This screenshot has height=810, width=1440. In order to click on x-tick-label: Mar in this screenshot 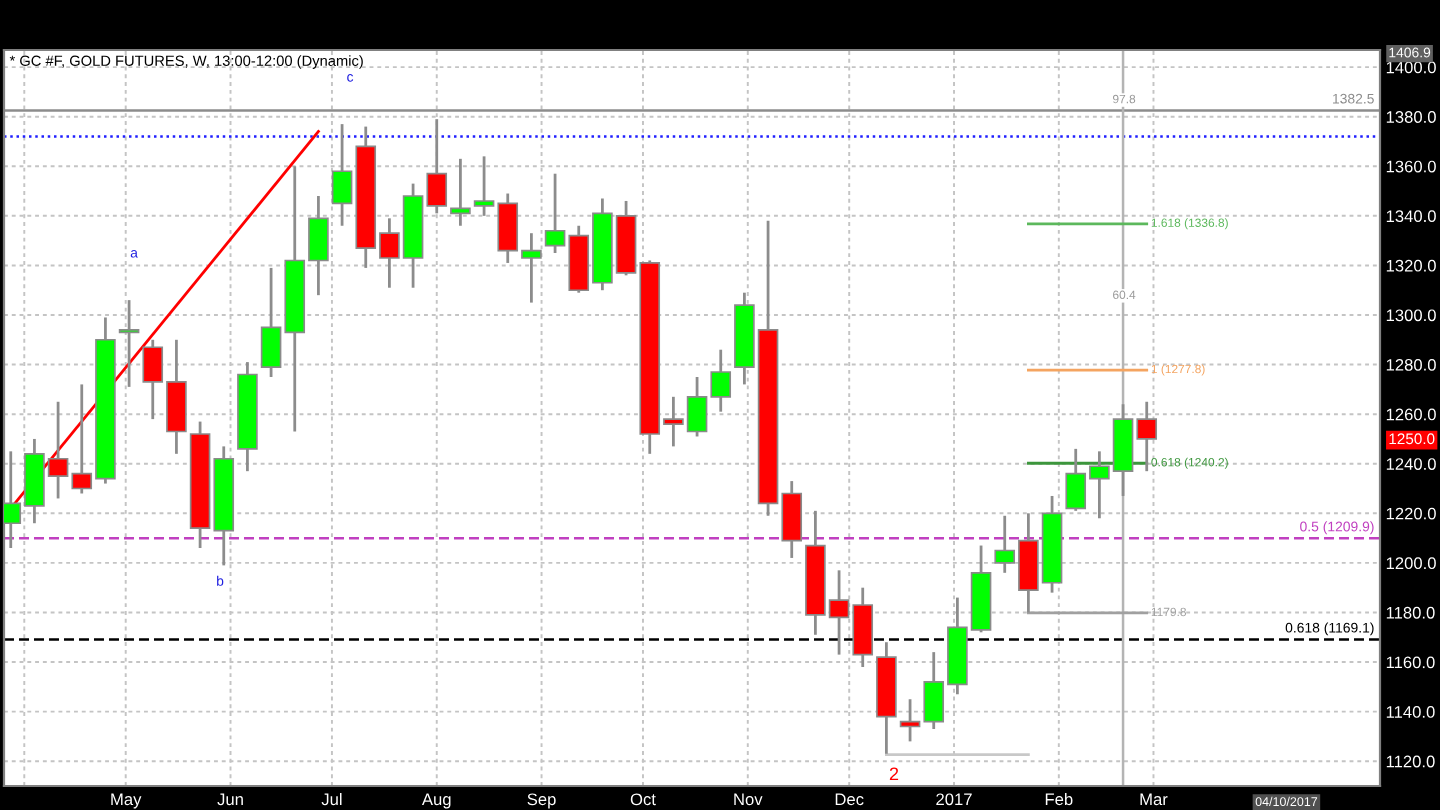, I will do `click(1154, 799)`.